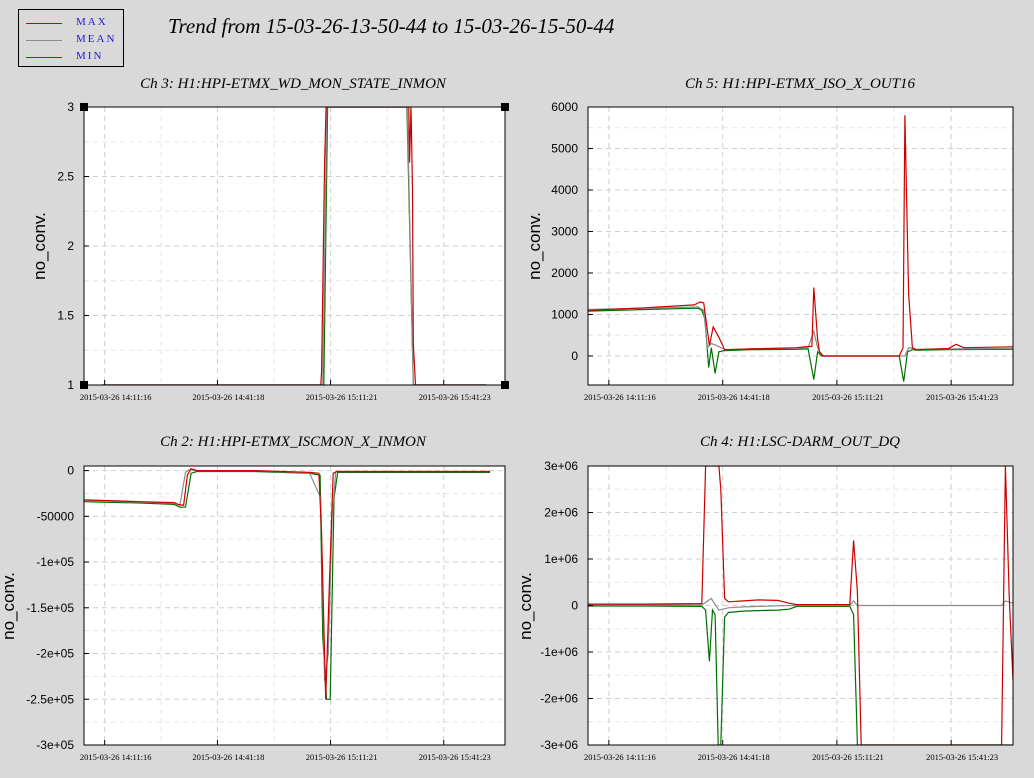  Describe the element at coordinates (800, 442) in the screenshot. I see `chart-title-ch4: Ch 4: H1:LSC-DARM_OUT_DQ` at that location.